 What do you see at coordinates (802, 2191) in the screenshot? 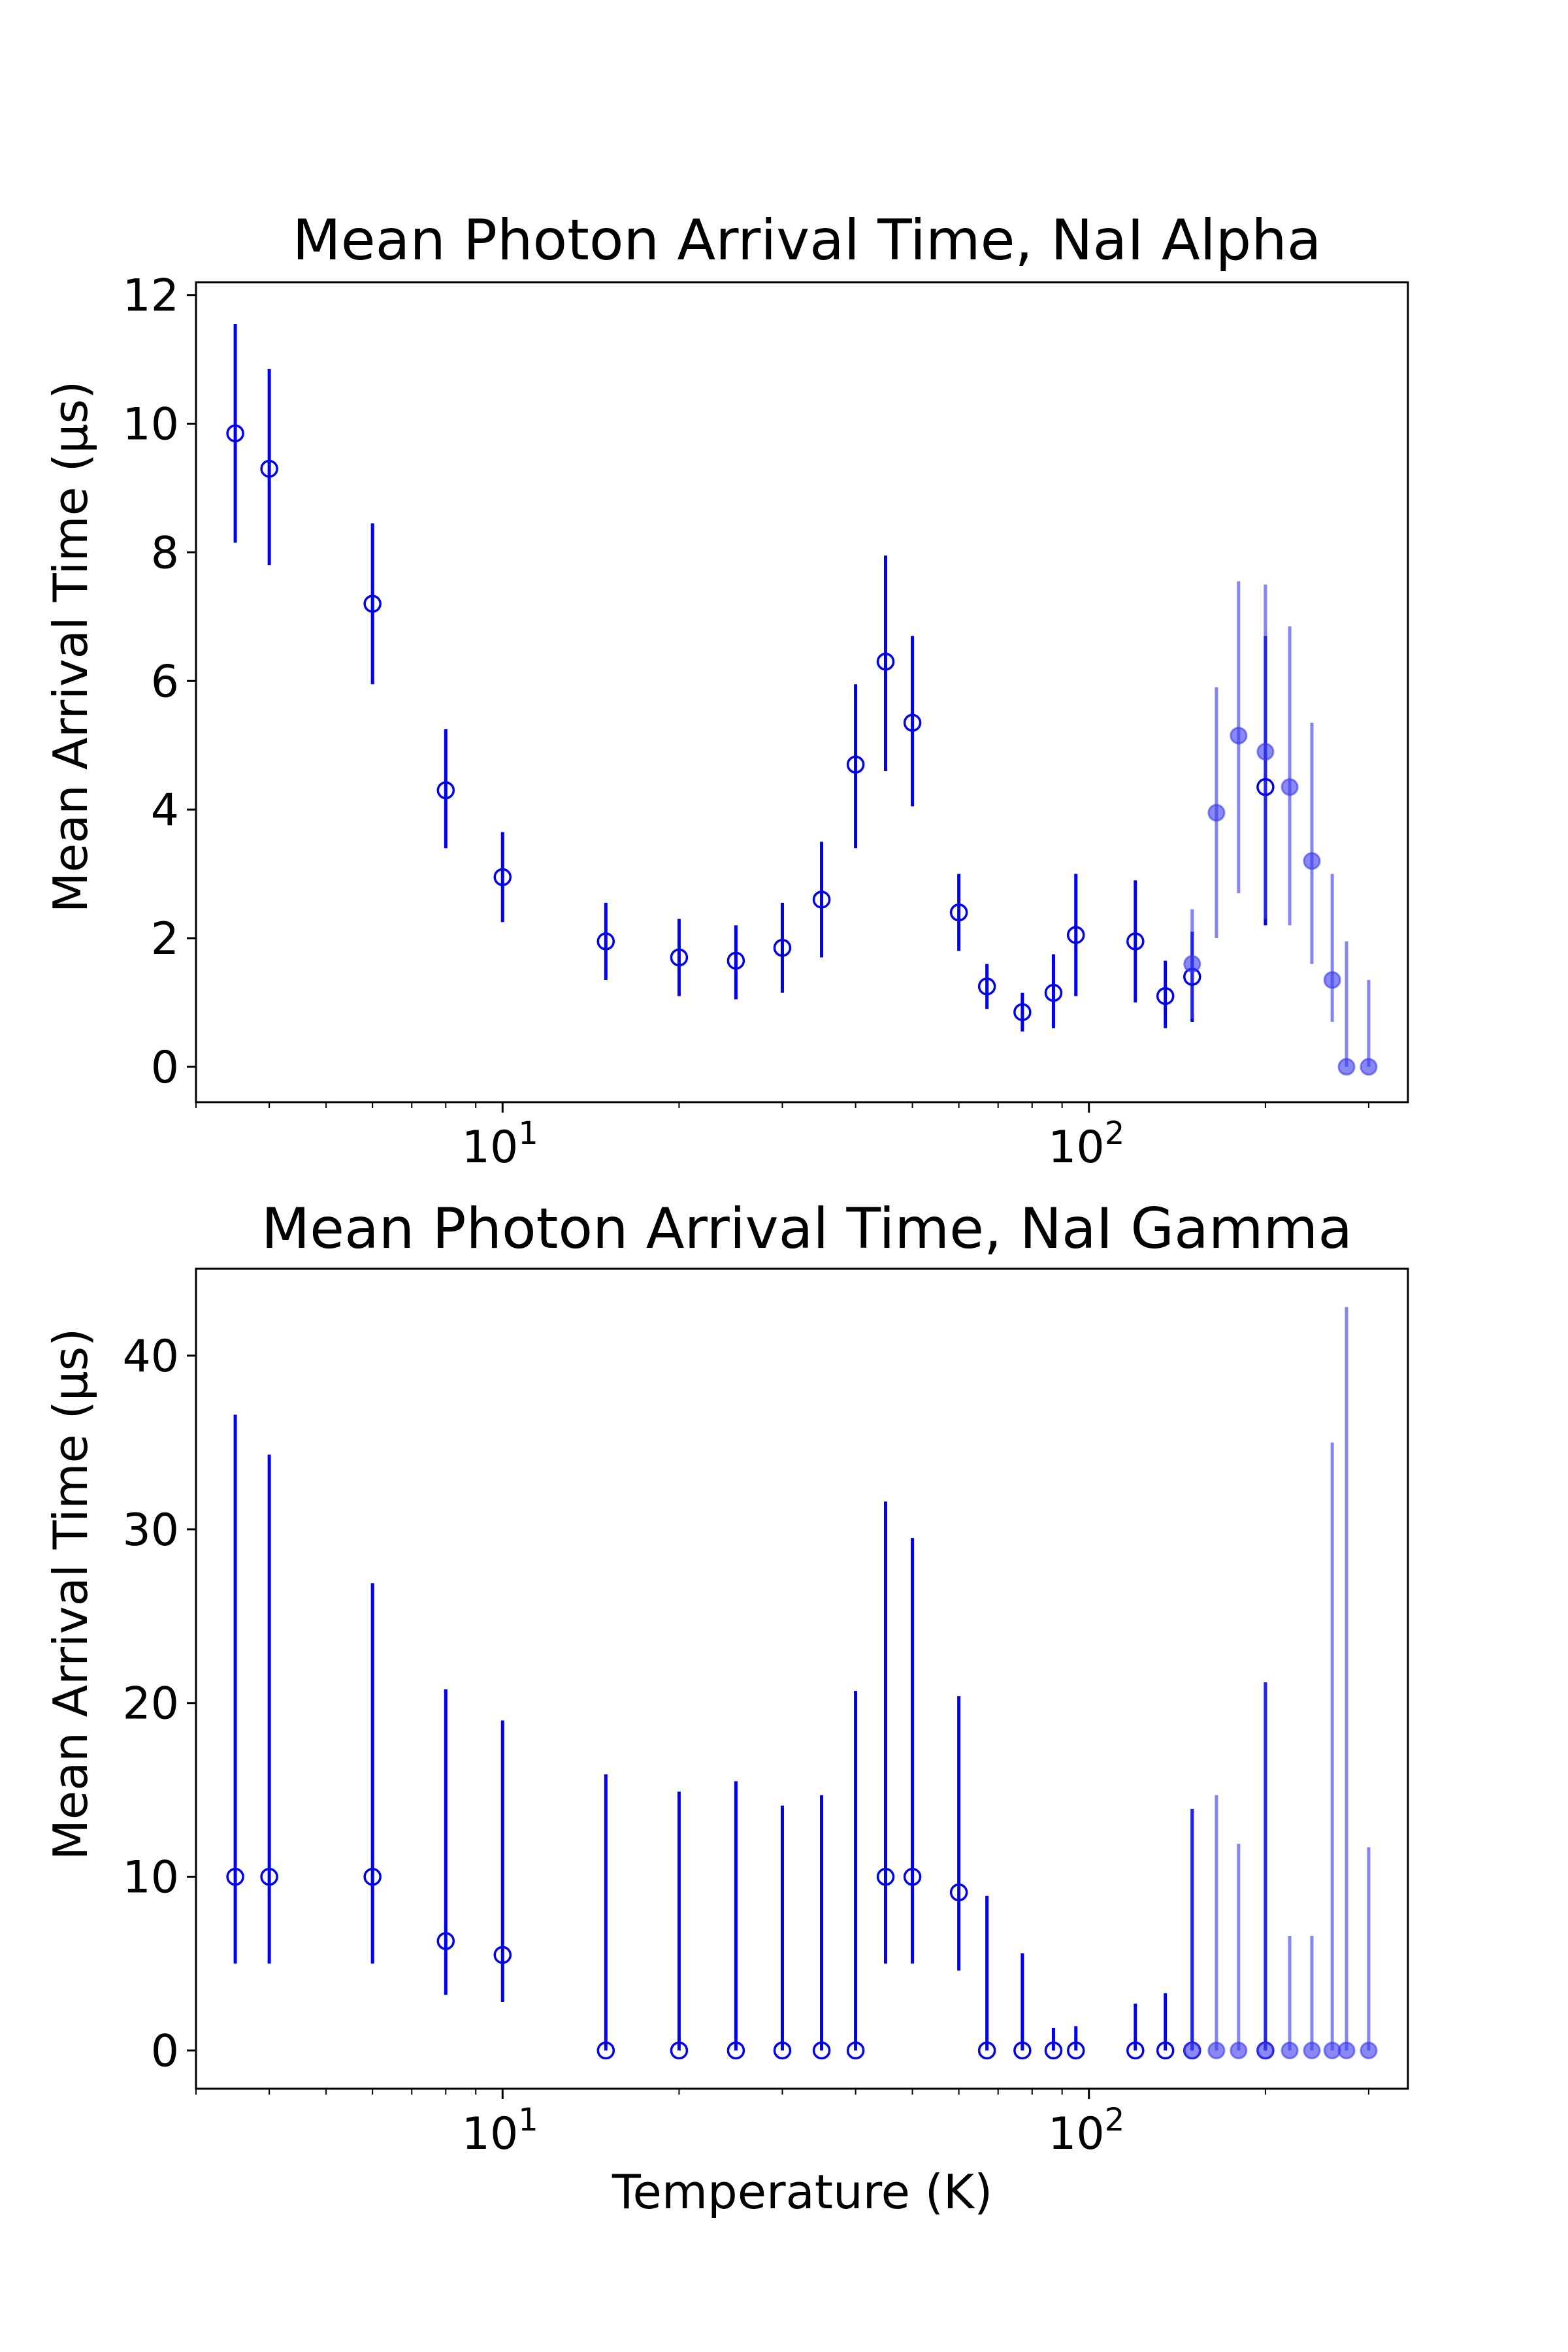
I see `x-axis-label: Temperature (K)` at bounding box center [802, 2191].